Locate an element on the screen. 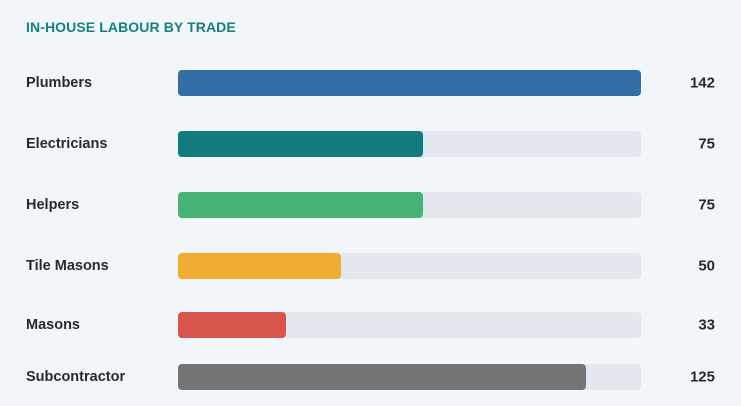 This screenshot has height=406, width=741. category-label: Plumbers is located at coordinates (59, 83).